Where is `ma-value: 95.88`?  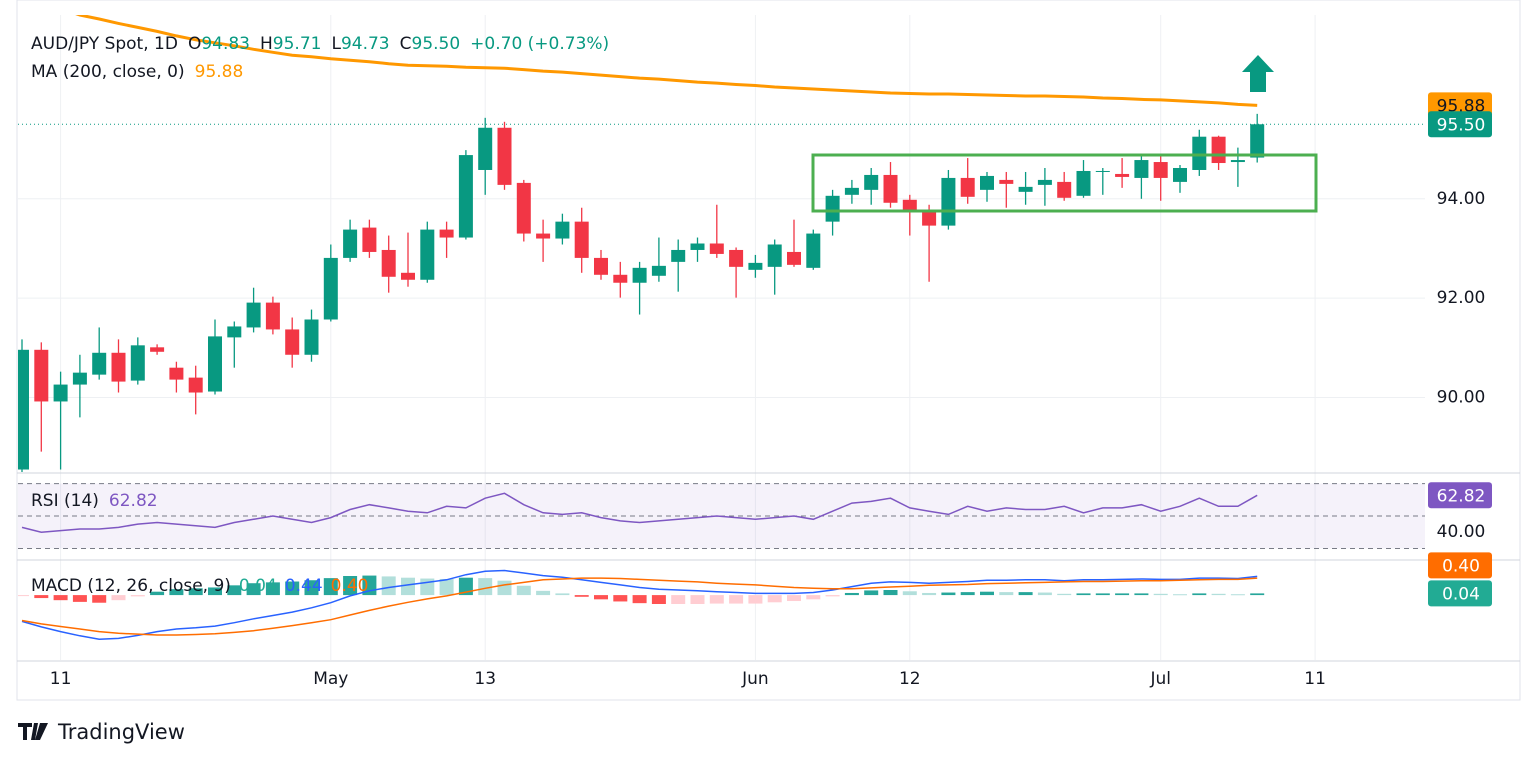 ma-value: 95.88 is located at coordinates (219, 72).